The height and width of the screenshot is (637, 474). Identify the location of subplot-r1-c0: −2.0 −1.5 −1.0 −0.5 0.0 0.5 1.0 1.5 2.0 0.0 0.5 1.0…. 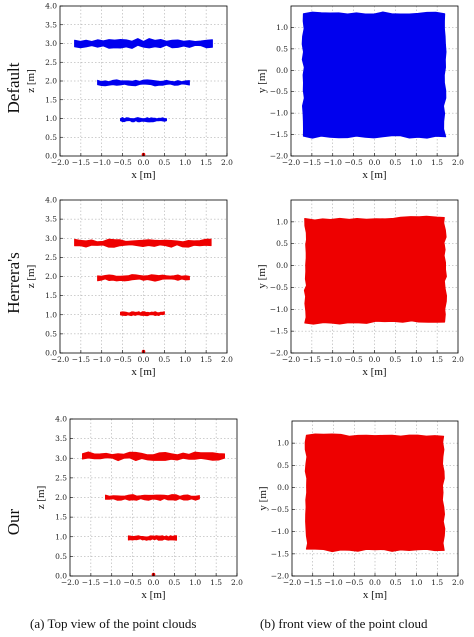
(129, 287).